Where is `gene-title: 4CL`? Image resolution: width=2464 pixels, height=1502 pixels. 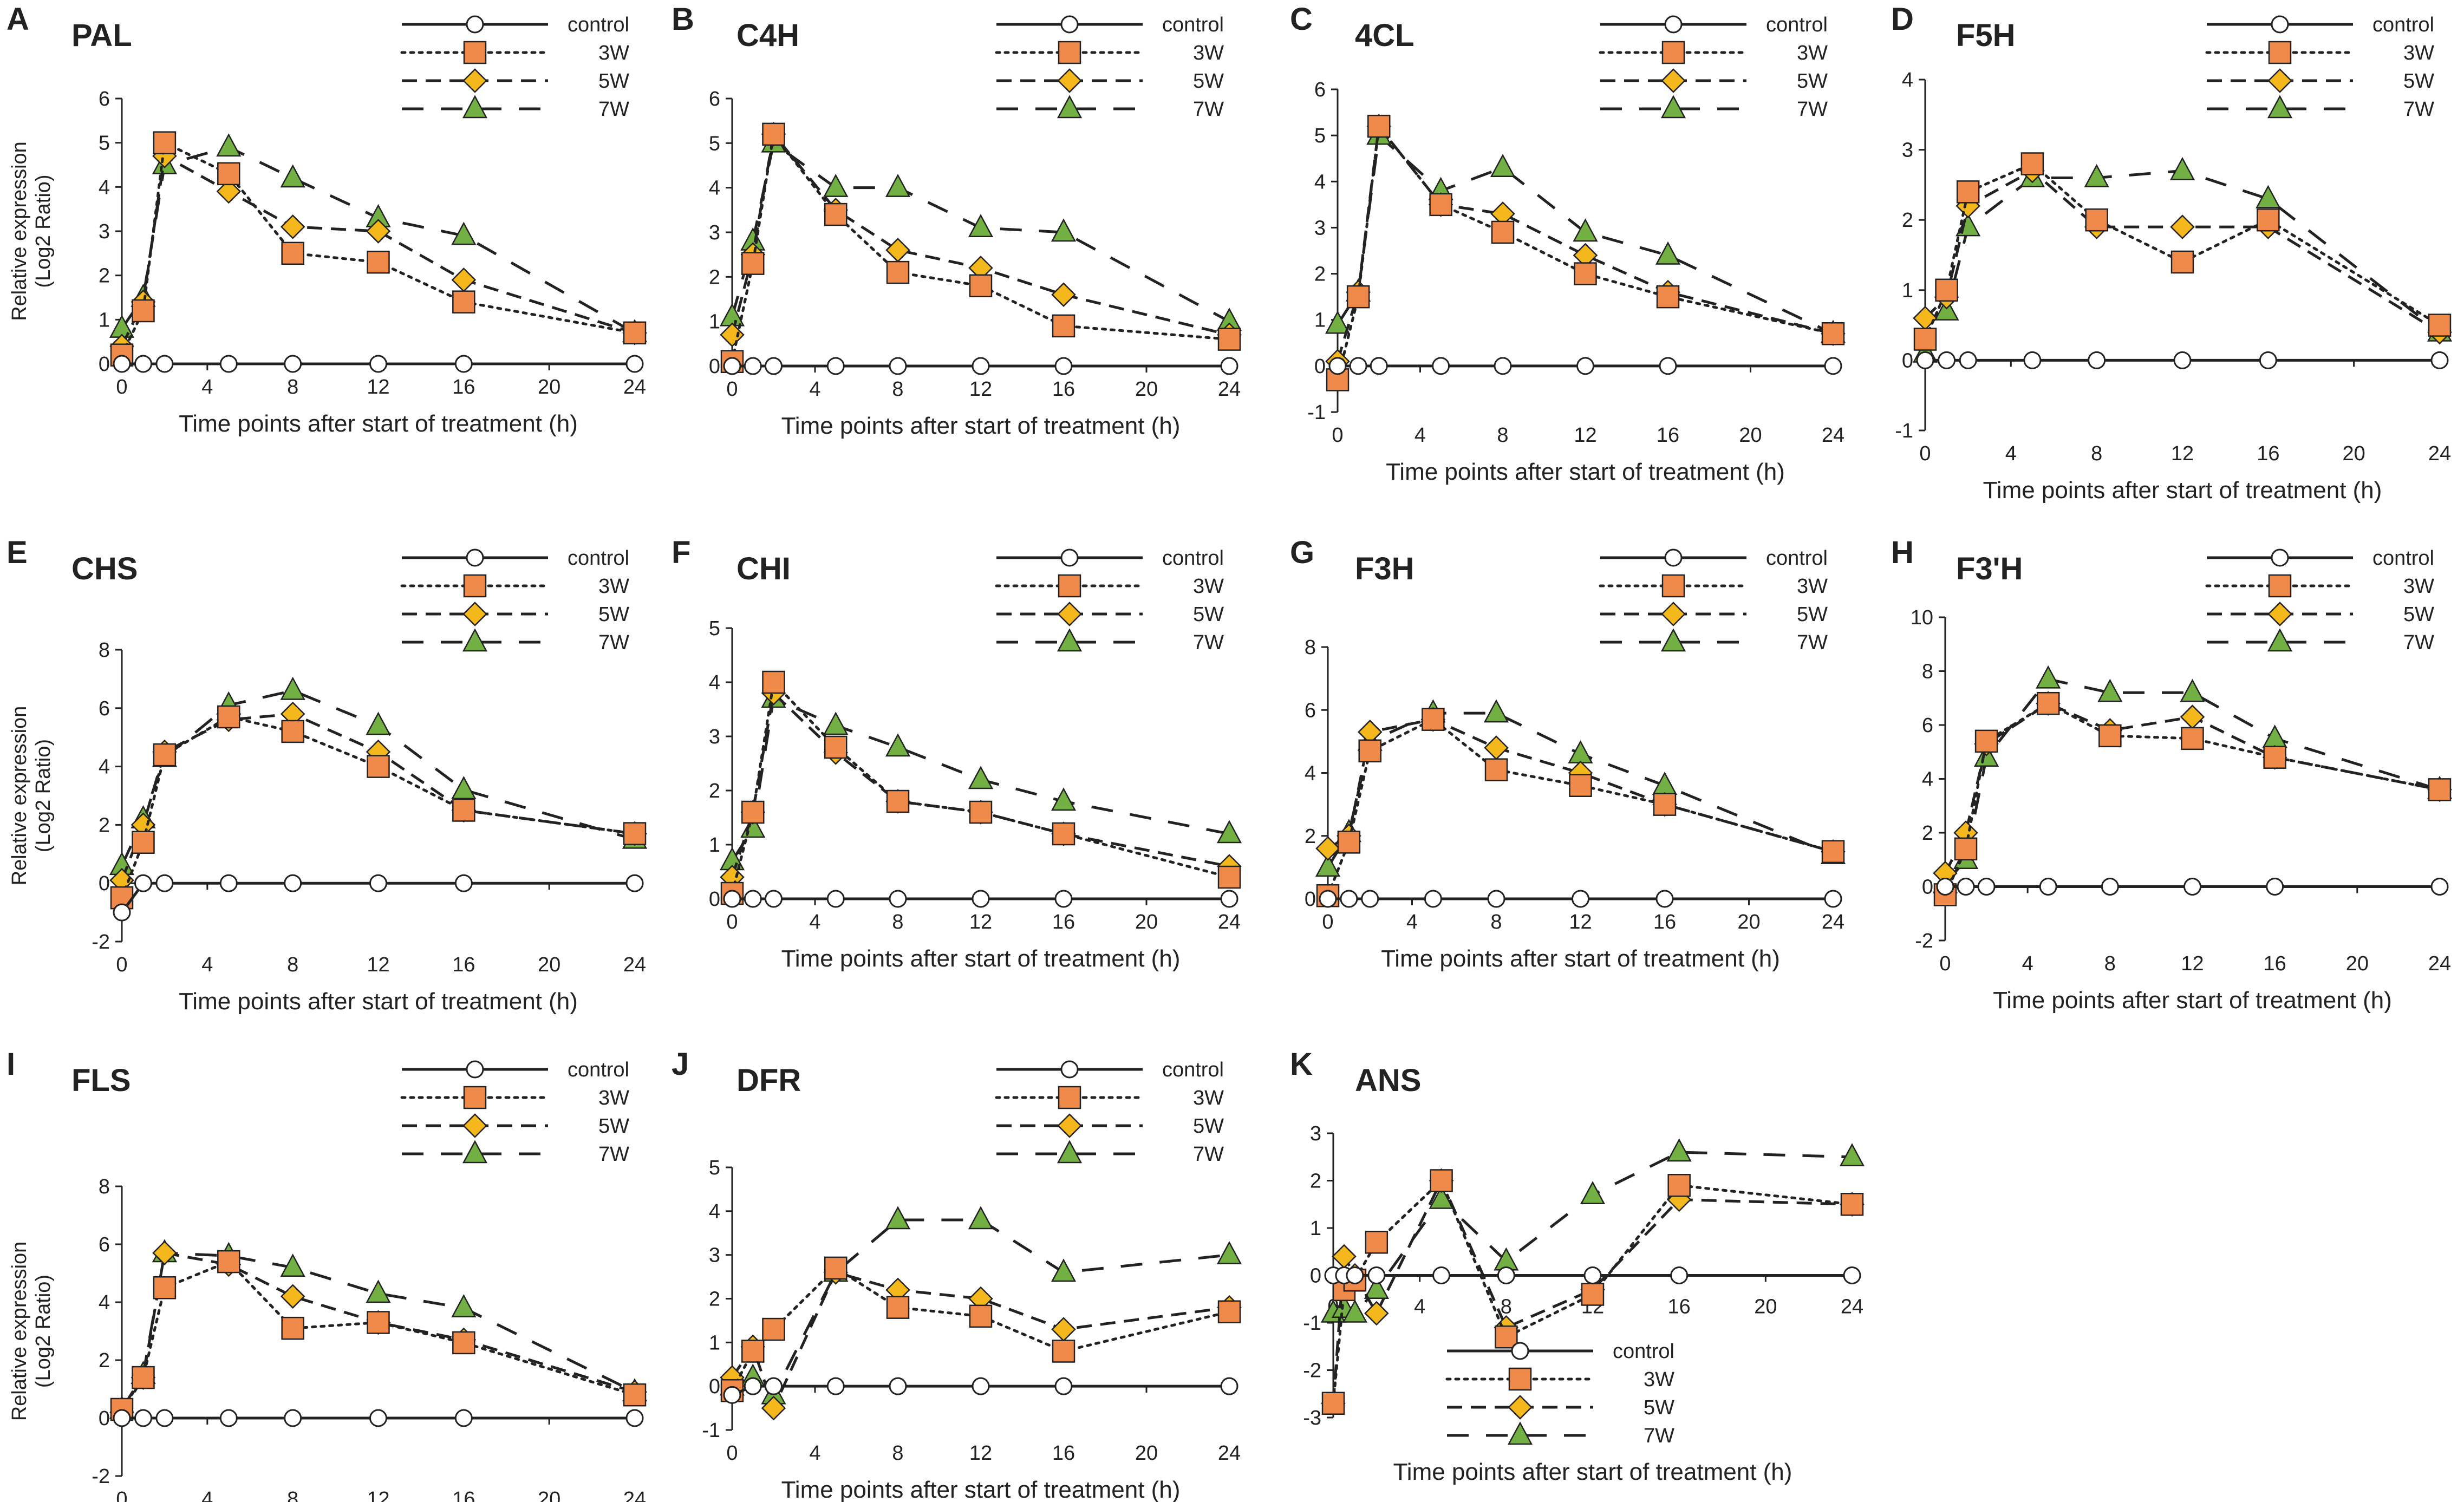
gene-title: 4CL is located at coordinates (1385, 36).